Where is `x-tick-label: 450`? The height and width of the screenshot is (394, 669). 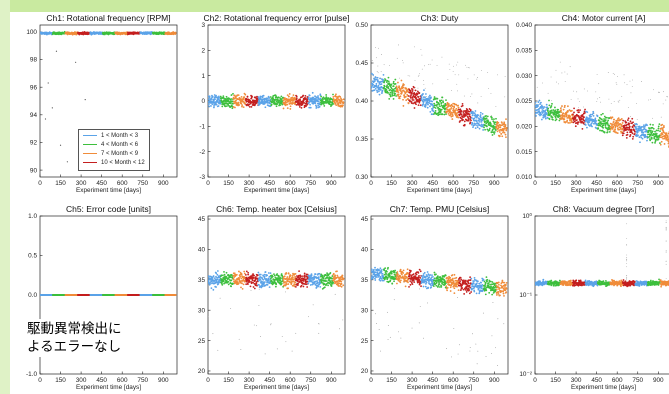
x-tick-label: 450 is located at coordinates (101, 183).